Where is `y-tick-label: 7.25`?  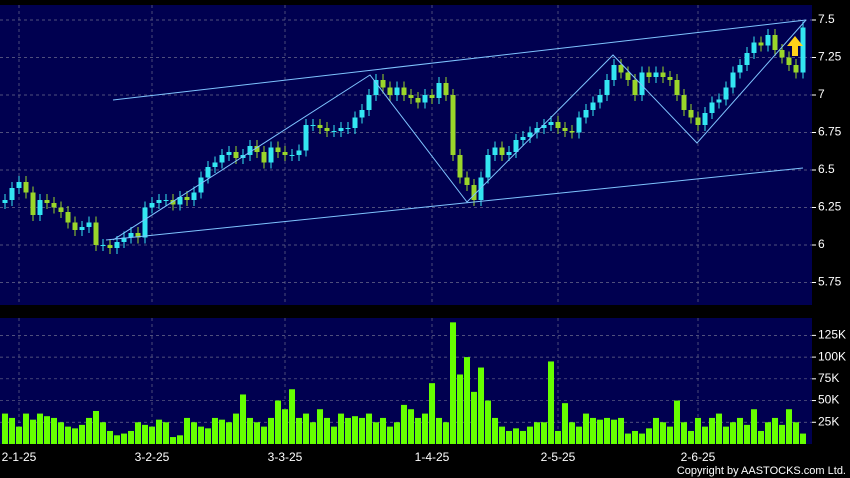 y-tick-label: 7.25 is located at coordinates (830, 57).